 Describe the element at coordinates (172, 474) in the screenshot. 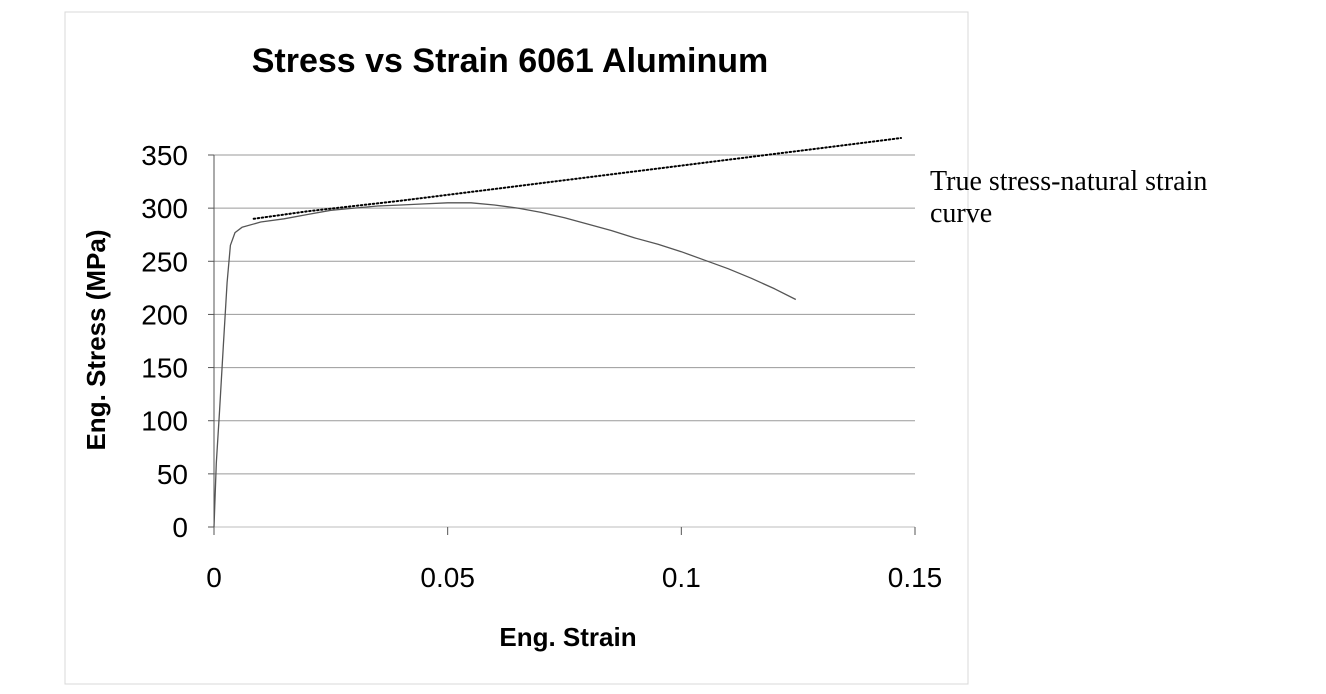

I see `y-tick-label: 50` at that location.